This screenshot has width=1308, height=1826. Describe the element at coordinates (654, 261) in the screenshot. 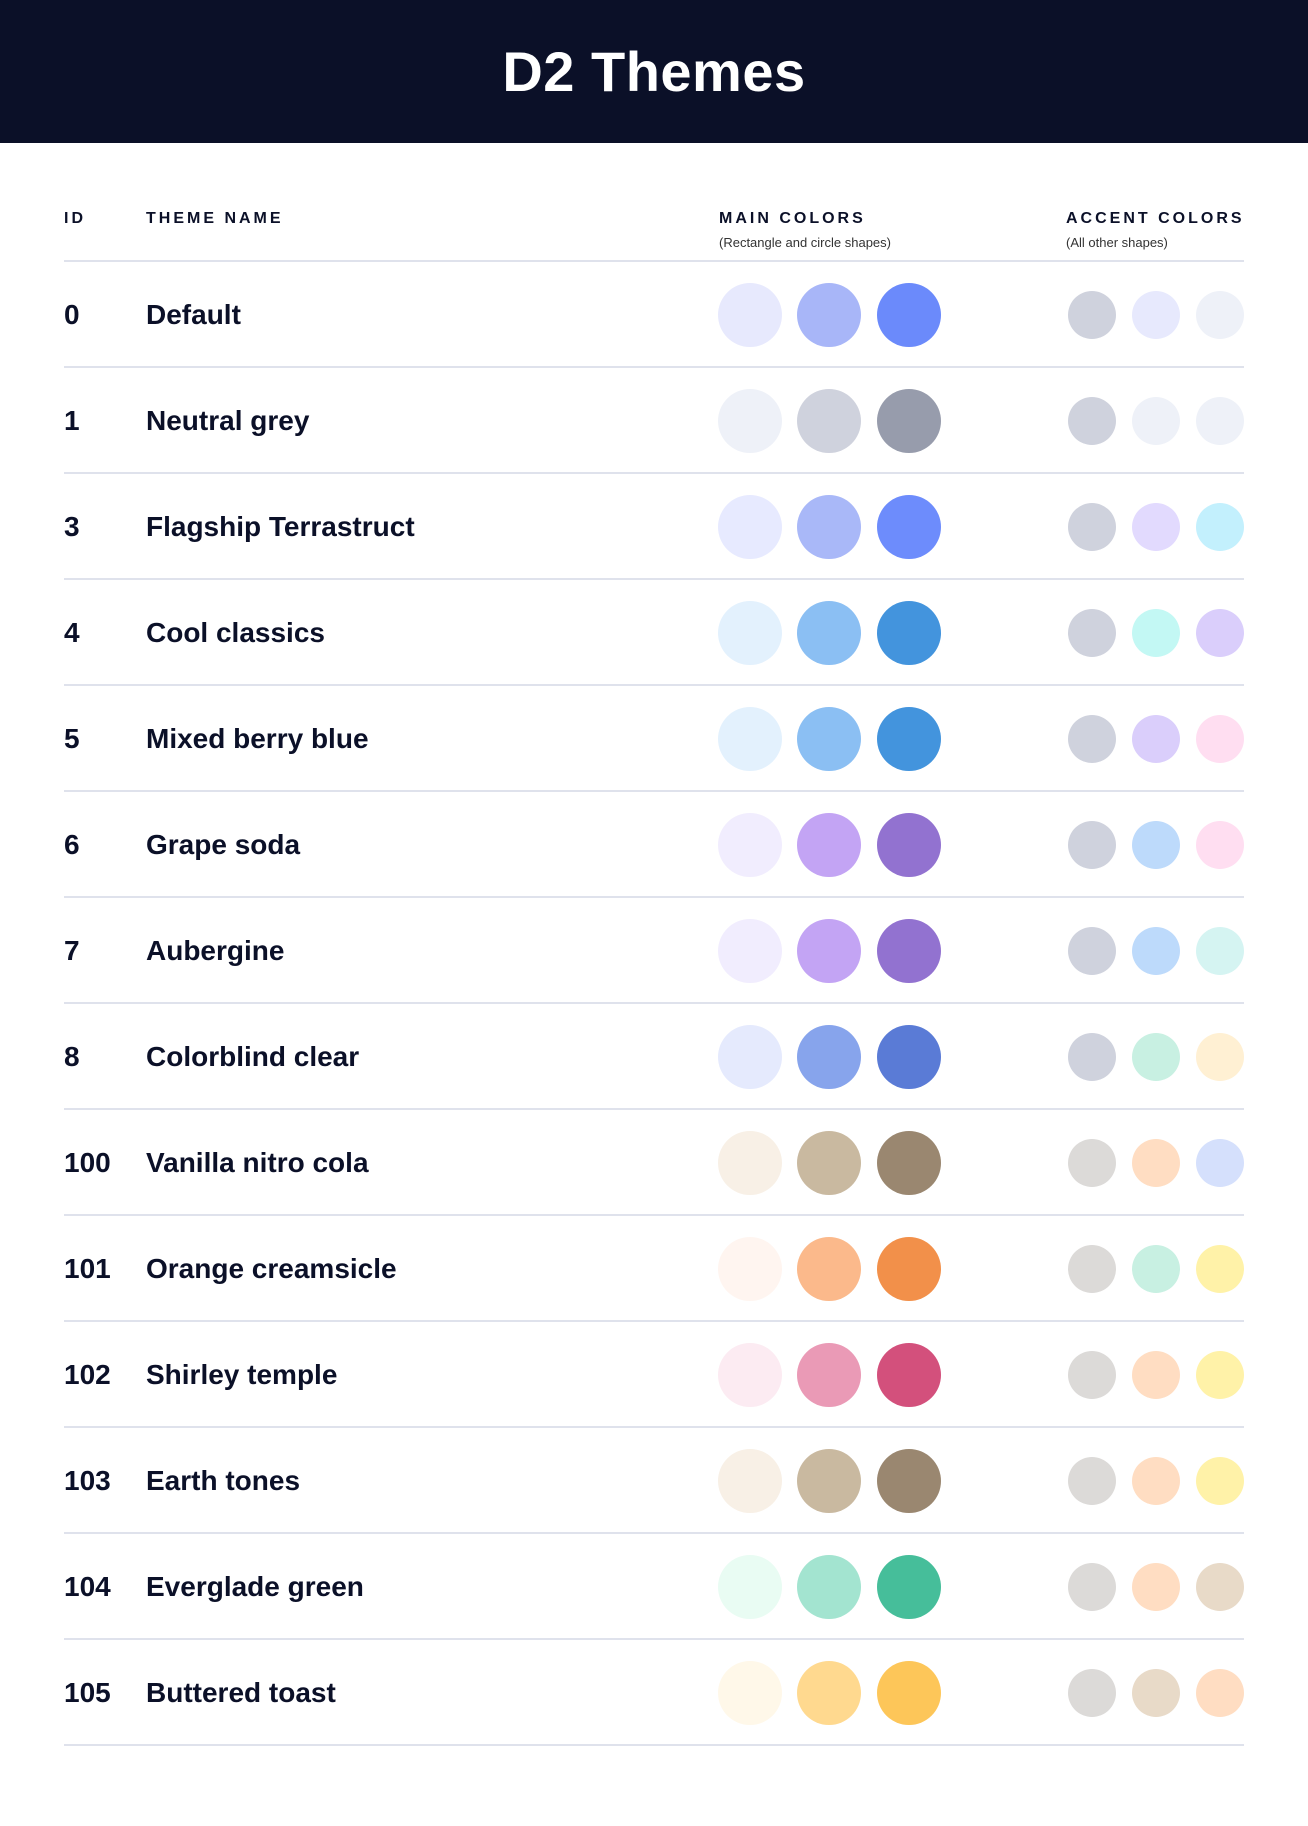

I see `header-divider` at that location.